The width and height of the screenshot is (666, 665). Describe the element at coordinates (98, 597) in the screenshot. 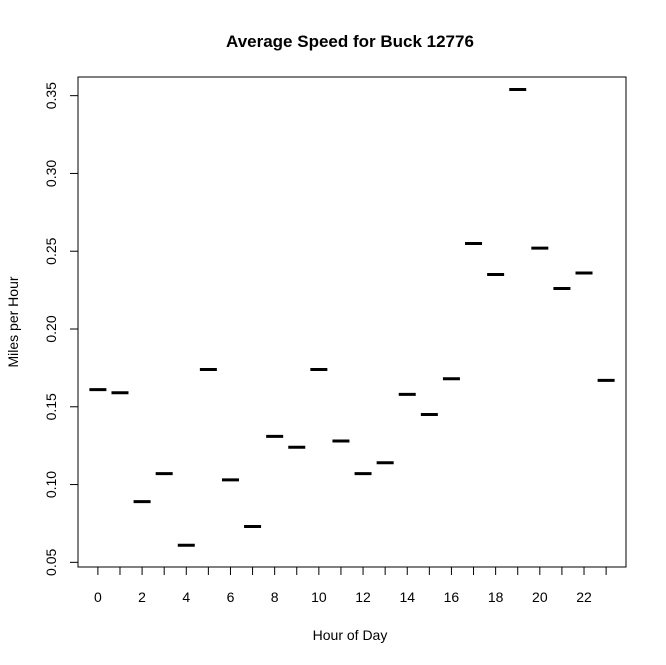

I see `x-tick-label: 0` at that location.